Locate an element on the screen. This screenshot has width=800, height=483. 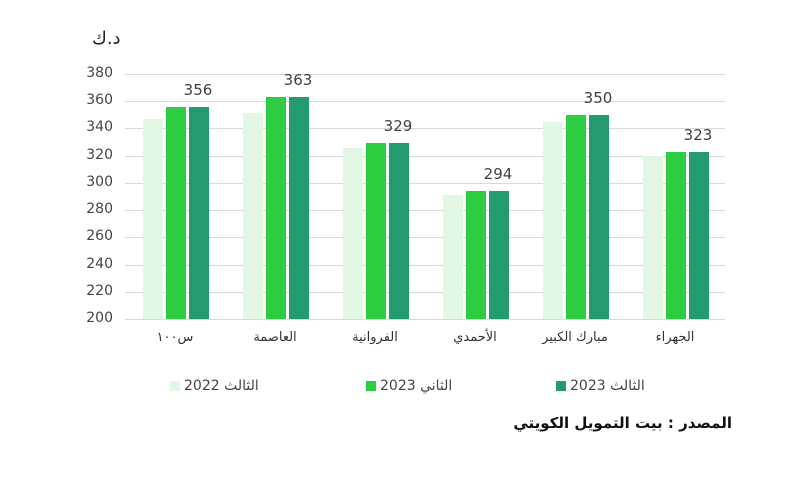
y-tick-label: 200 is located at coordinates (99, 318).